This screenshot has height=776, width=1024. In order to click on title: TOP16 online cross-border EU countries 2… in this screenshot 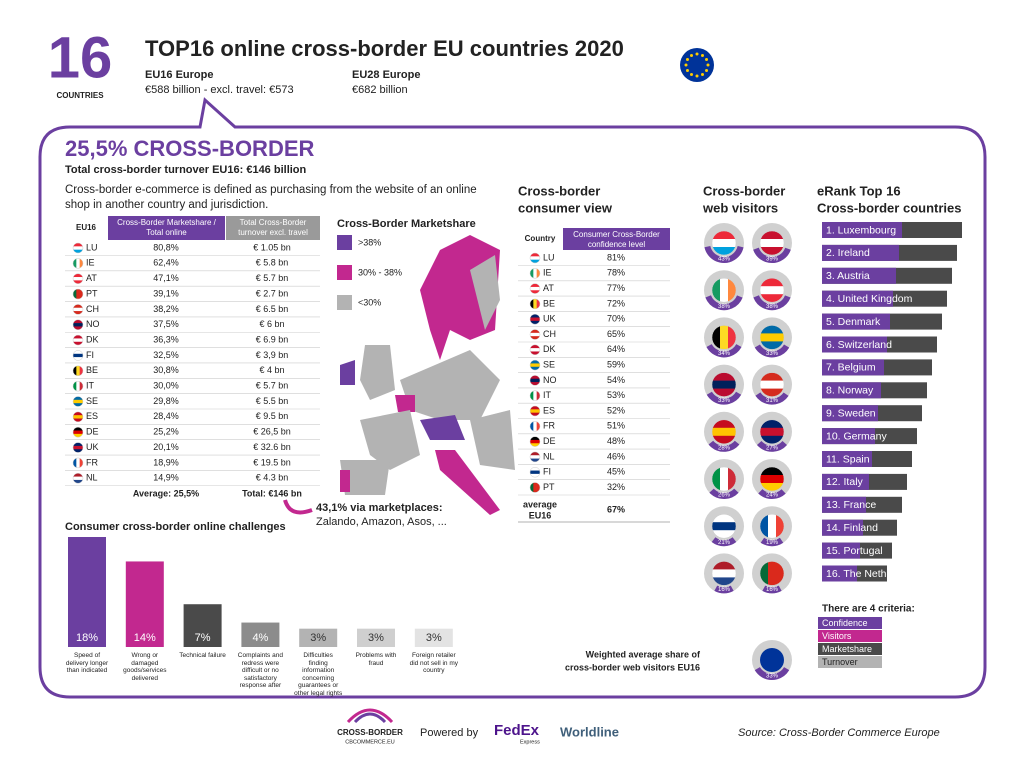, I will do `click(384, 48)`.